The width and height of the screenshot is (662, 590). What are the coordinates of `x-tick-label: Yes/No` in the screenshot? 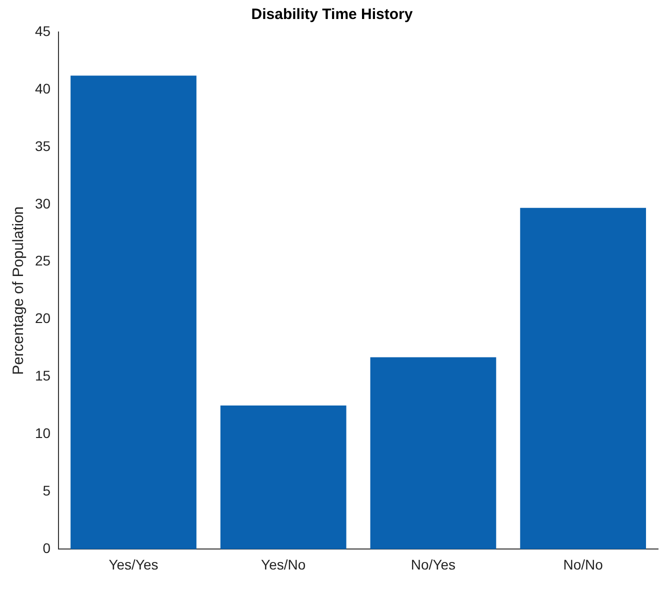 It's located at (283, 564).